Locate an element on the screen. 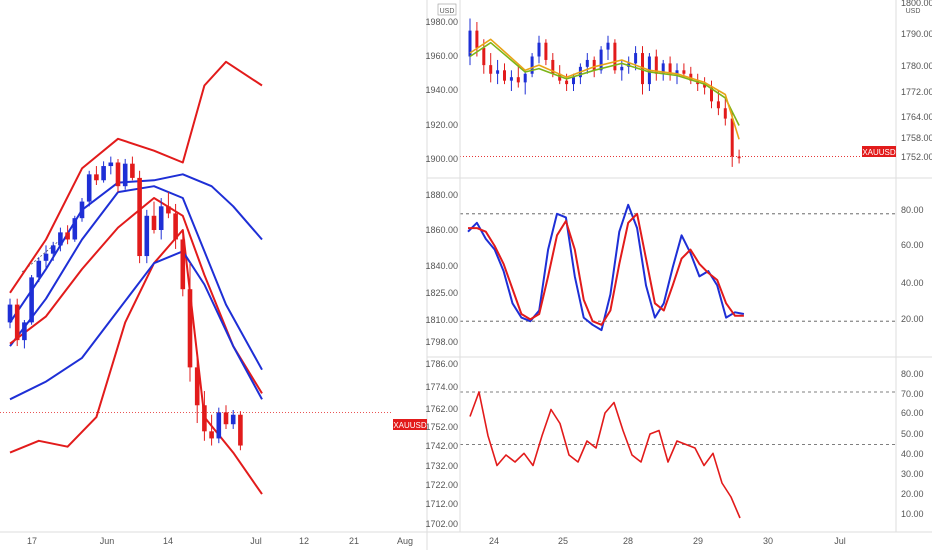 The image size is (932, 550). rr-y-left-2: 1762.00 is located at coordinates (441, 409).